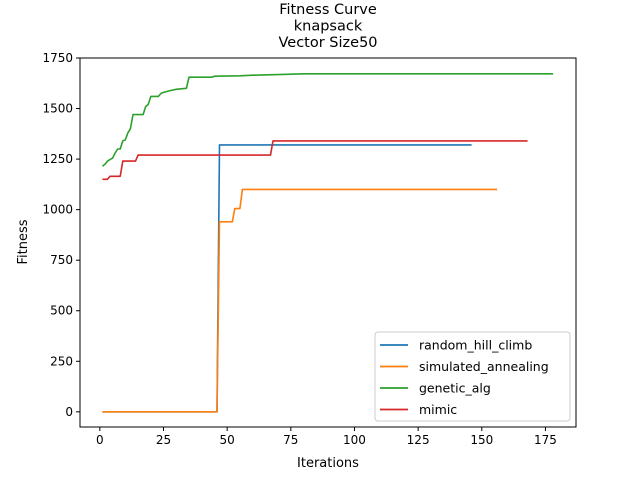 The height and width of the screenshot is (480, 640). What do you see at coordinates (418, 440) in the screenshot?
I see `x-tick-label: 125` at bounding box center [418, 440].